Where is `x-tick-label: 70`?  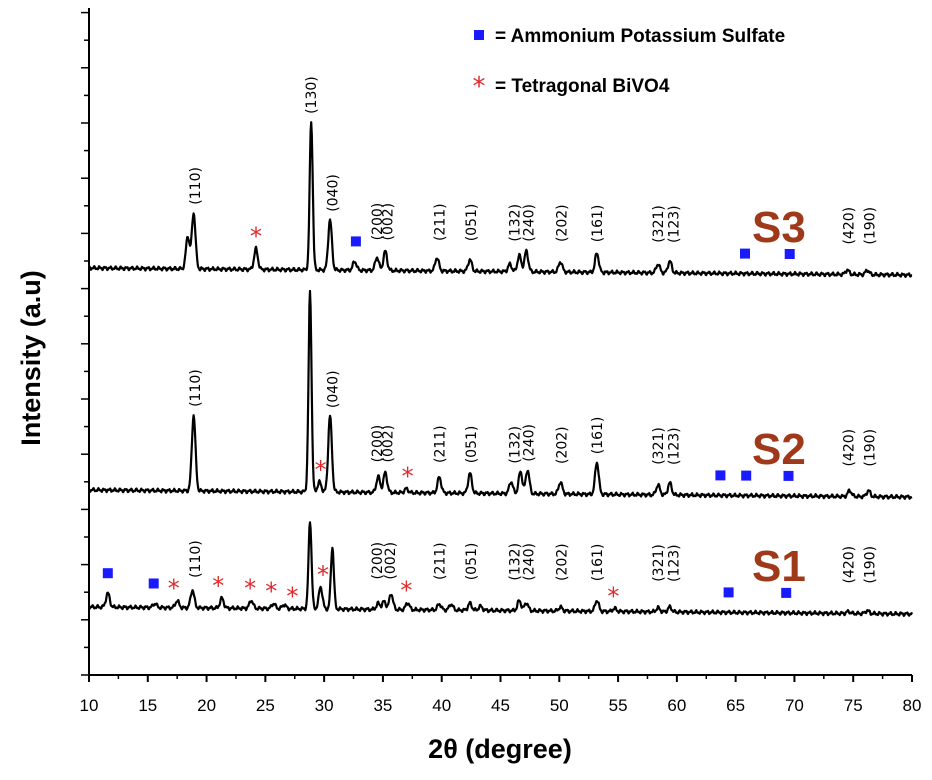 x-tick-label: 70 is located at coordinates (794, 705).